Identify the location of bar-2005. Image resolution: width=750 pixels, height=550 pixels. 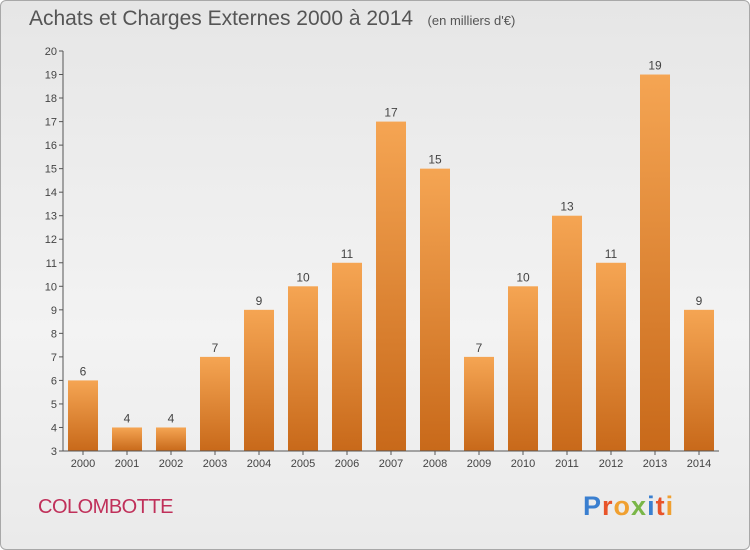
(303, 368).